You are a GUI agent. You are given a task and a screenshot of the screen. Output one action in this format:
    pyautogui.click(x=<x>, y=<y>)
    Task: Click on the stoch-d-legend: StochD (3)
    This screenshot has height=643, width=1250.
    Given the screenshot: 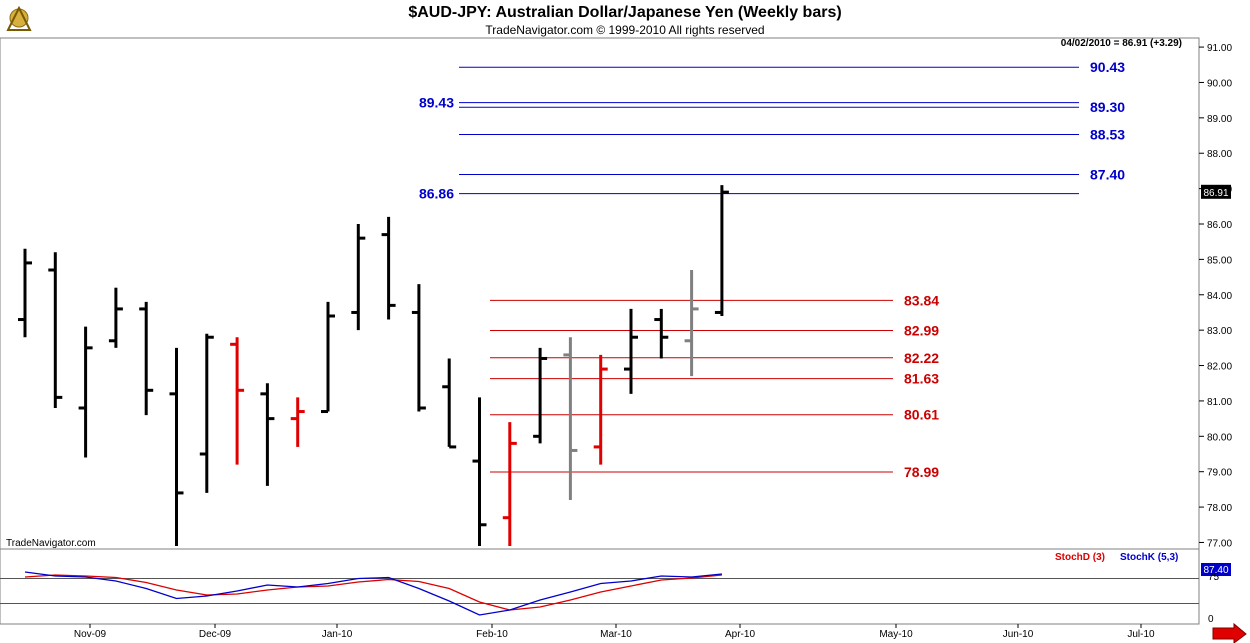 What is the action you would take?
    pyautogui.click(x=1080, y=557)
    